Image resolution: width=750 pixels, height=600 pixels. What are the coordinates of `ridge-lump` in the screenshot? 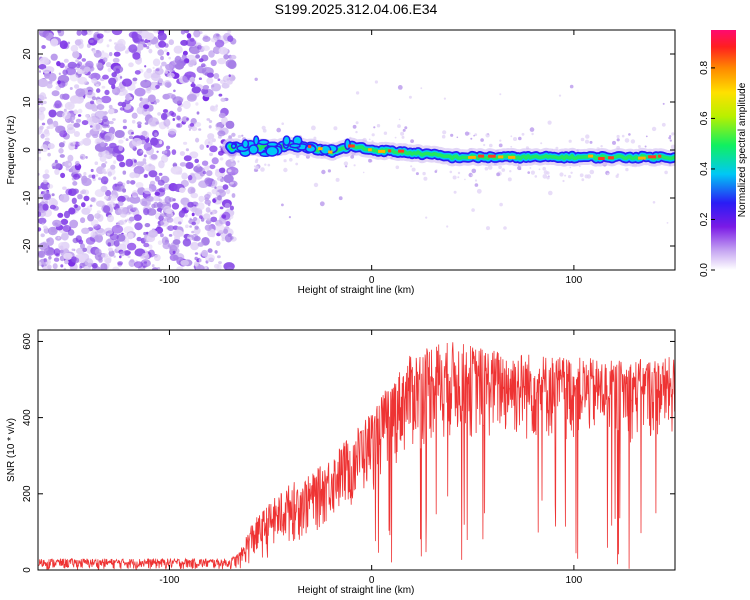 It's located at (295, 145).